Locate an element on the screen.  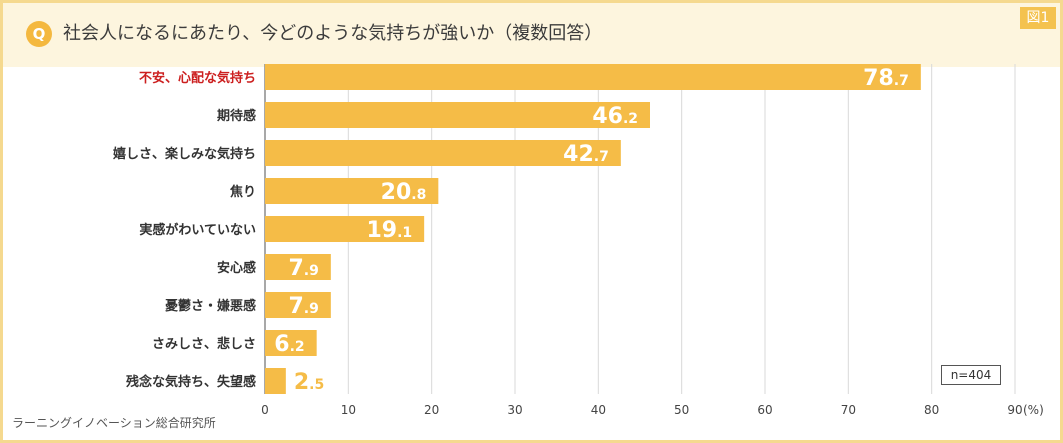
x-tick-label: 70 is located at coordinates (848, 410).